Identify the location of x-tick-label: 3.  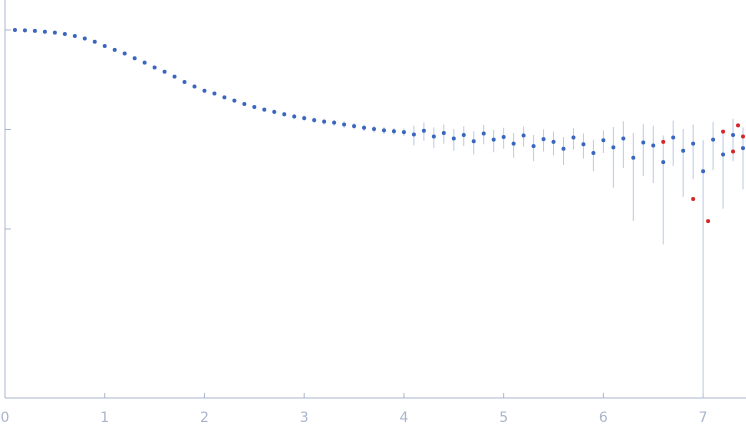
(304, 418).